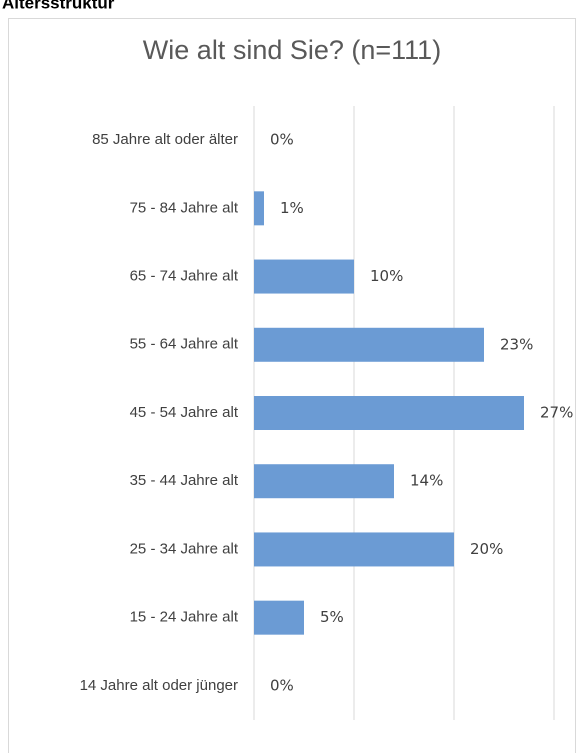 This screenshot has height=753, width=577. I want to click on category-label: 75 - 84 Jahre alt, so click(184, 207).